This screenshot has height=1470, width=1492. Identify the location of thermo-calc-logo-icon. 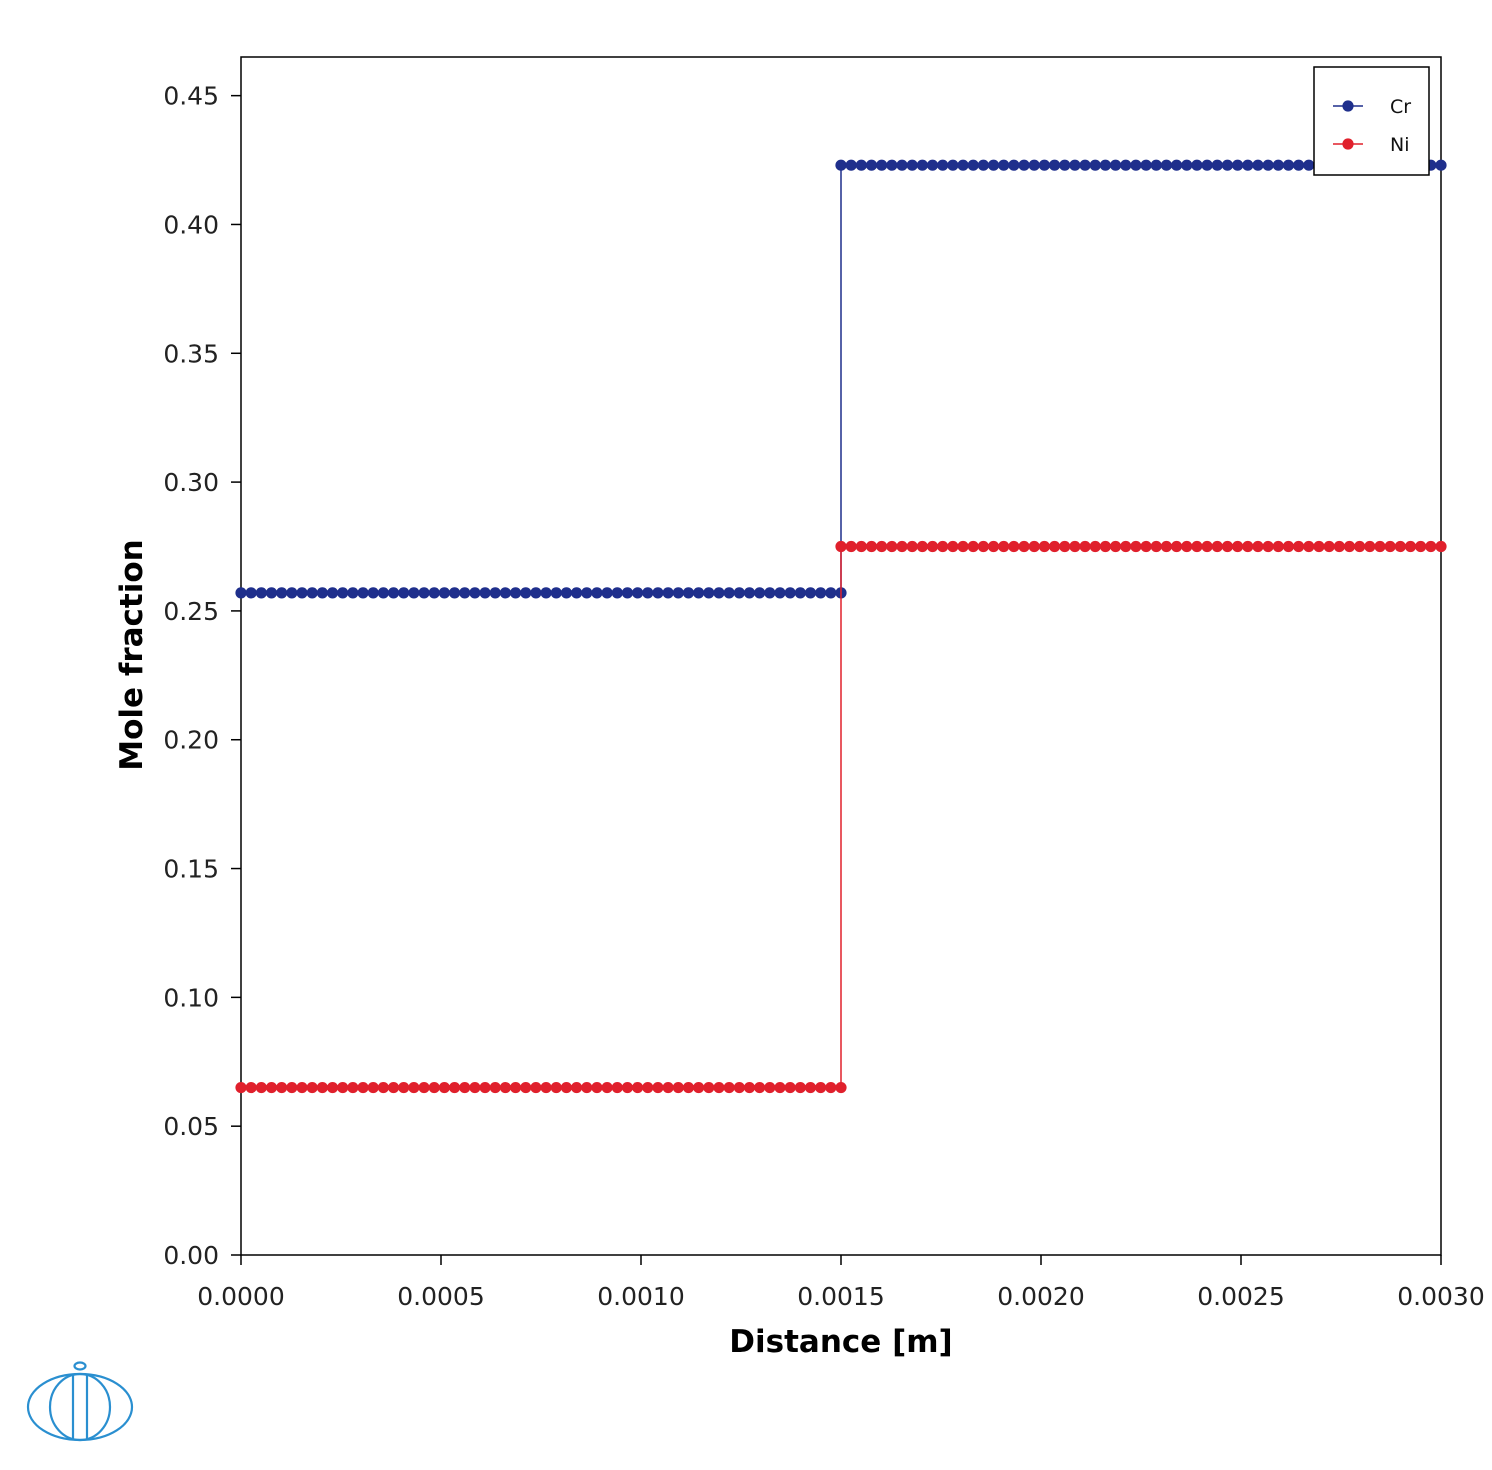
(80, 1401).